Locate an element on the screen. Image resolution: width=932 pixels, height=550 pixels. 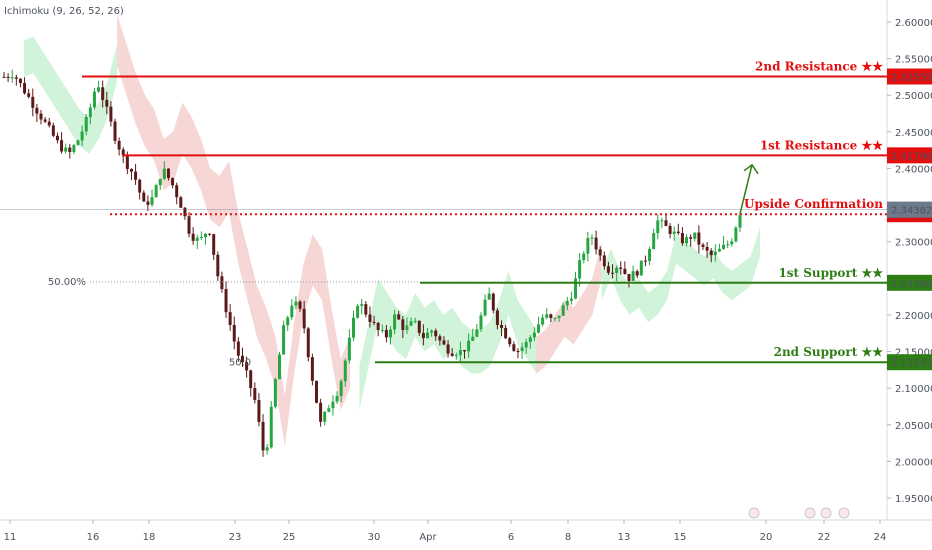
indicator-label: Ichimoku (9, 26, 52, 26) is located at coordinates (64, 11).